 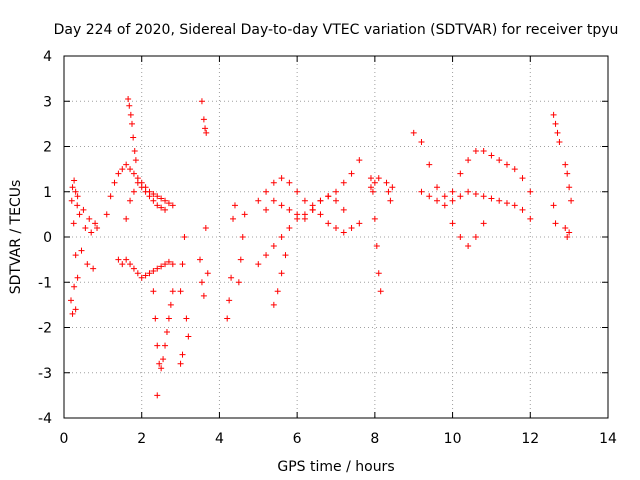 I want to click on series-arc-j, so click(x=389, y=191).